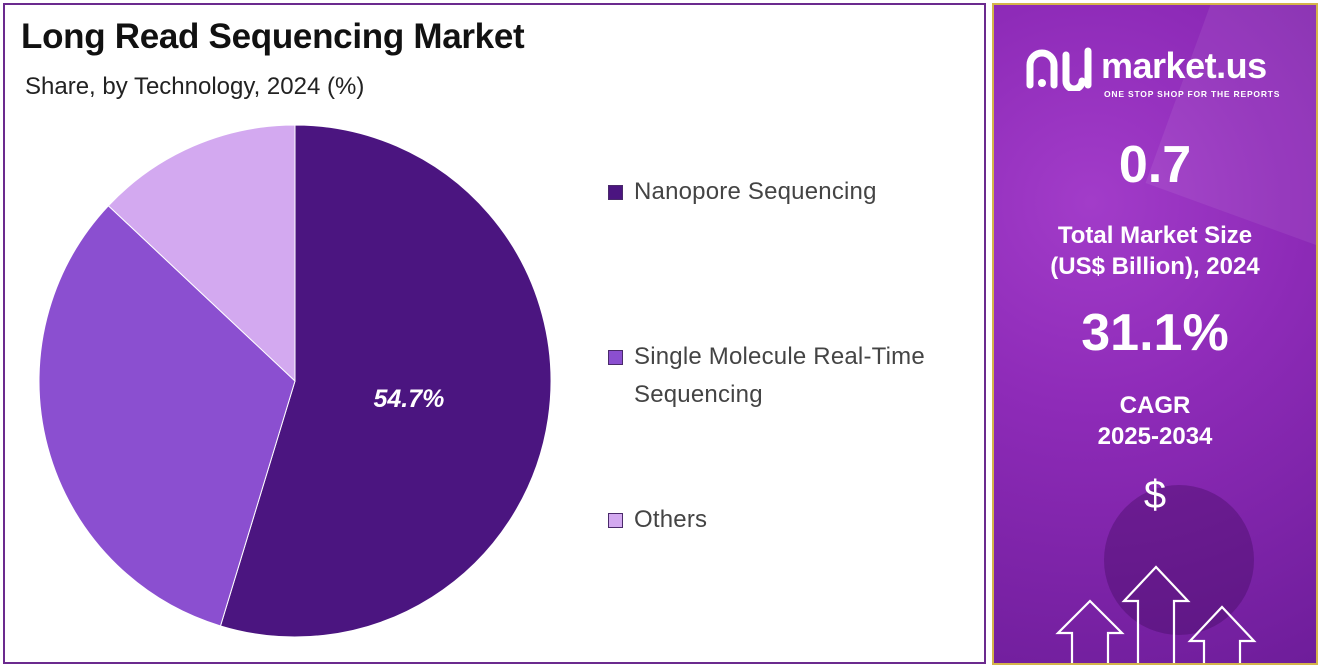 This screenshot has width=1320, height=671. What do you see at coordinates (167, 416) in the screenshot?
I see `pie-slice-smrt` at bounding box center [167, 416].